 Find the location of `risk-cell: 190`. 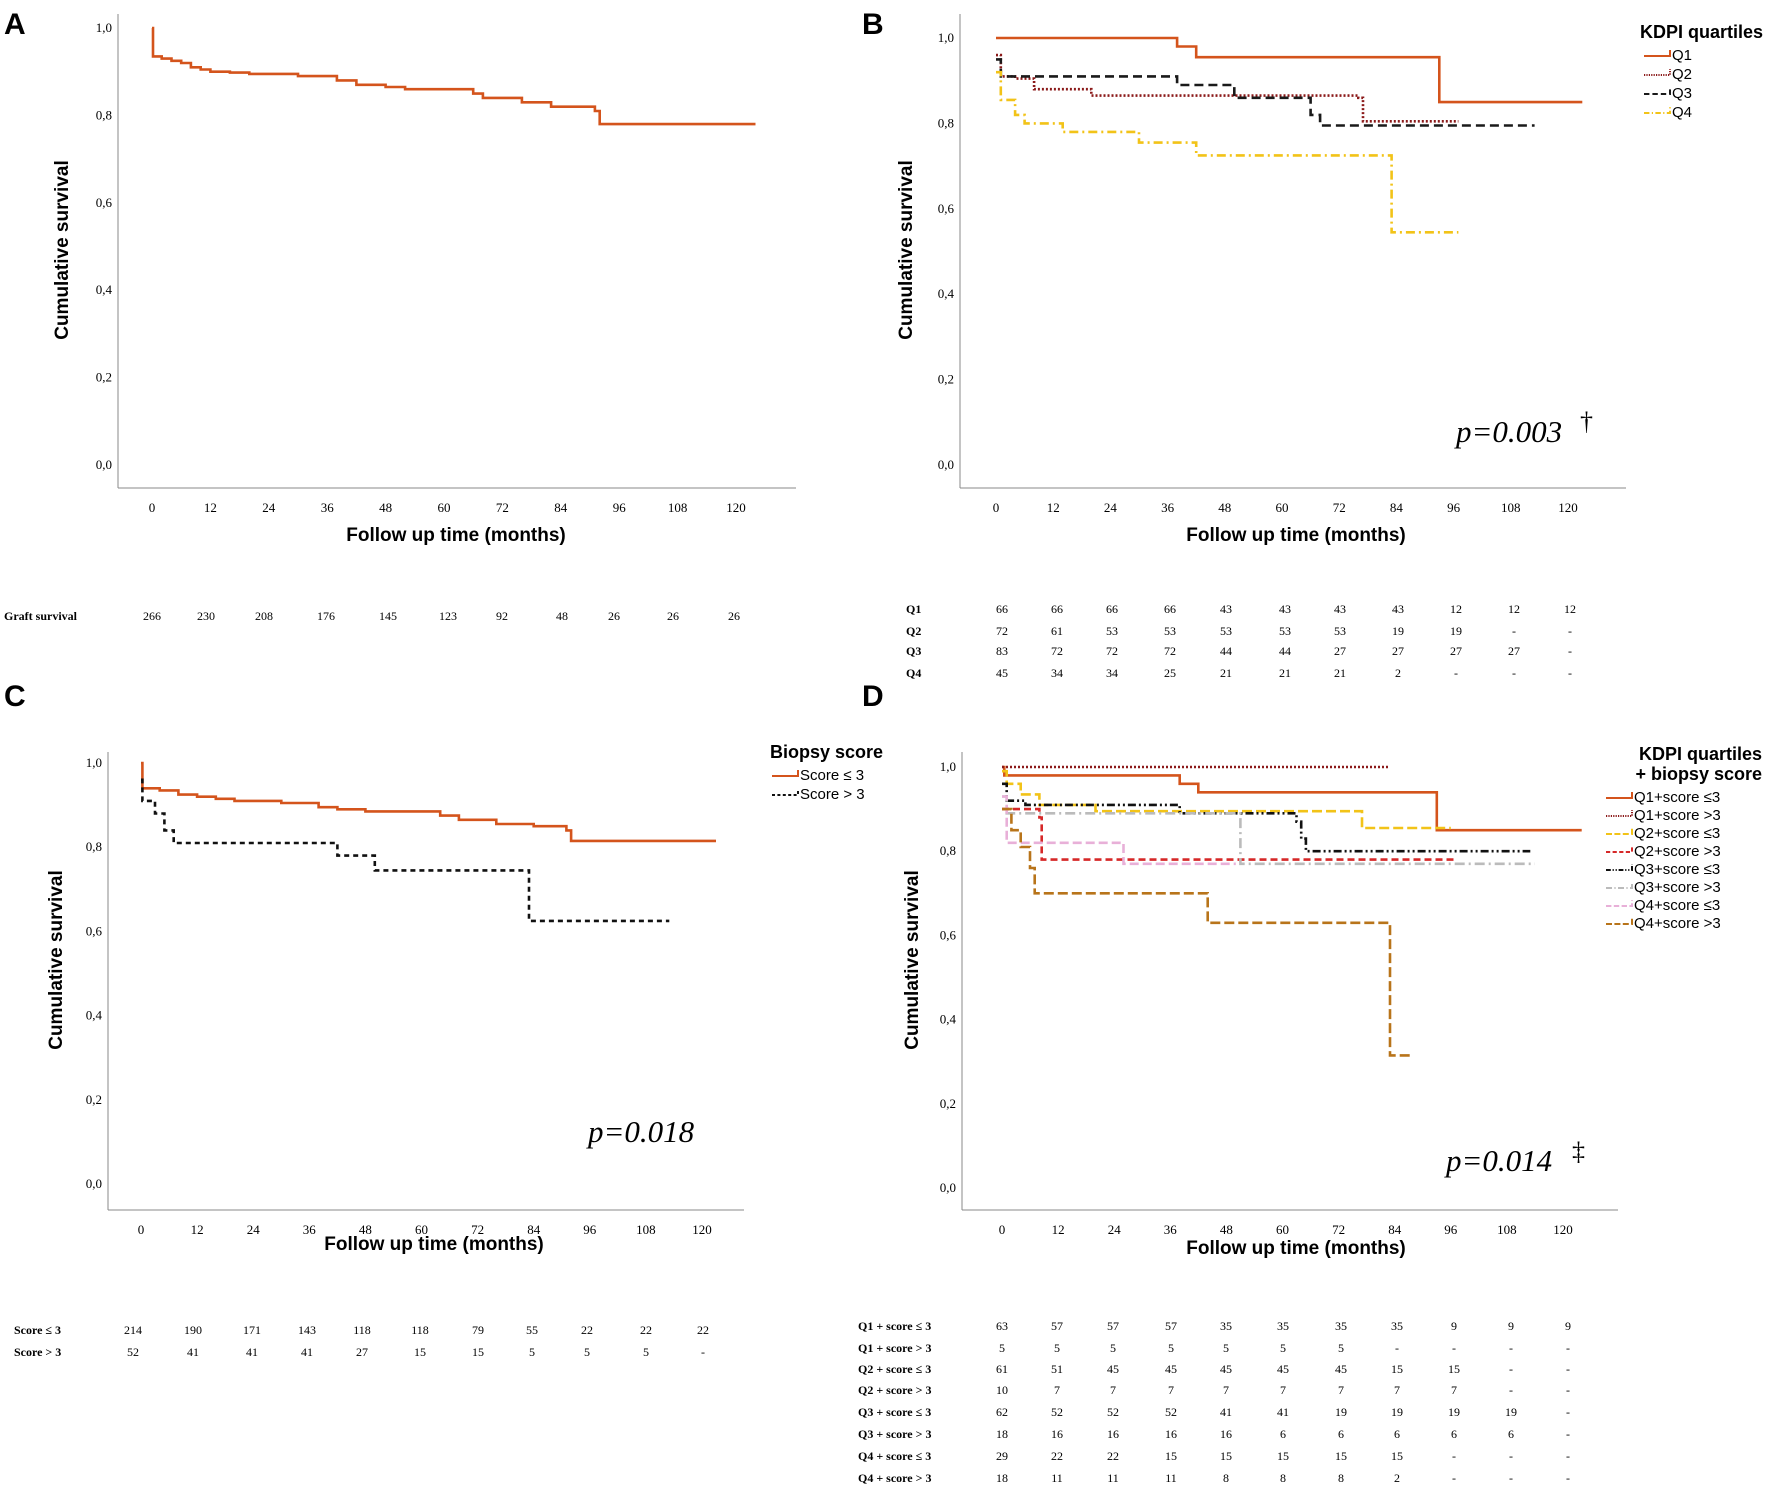

risk-cell: 190 is located at coordinates (193, 1330).